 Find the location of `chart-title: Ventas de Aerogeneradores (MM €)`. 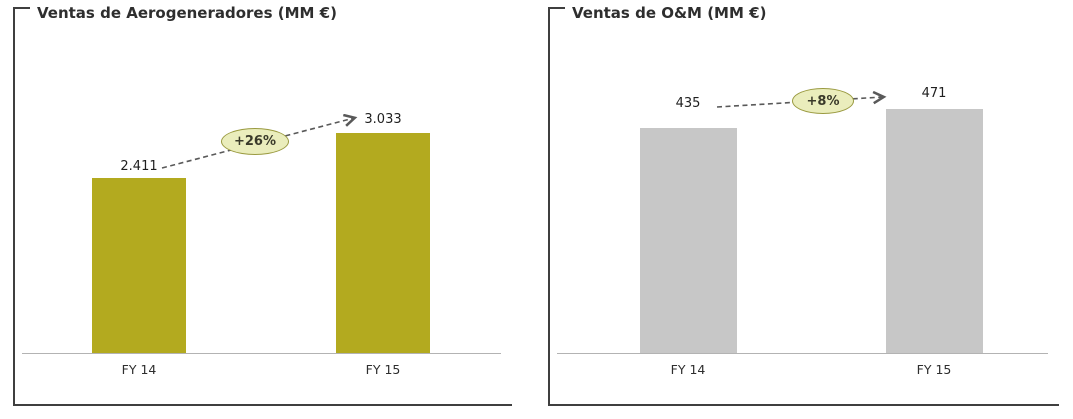

chart-title: Ventas de Aerogeneradores (MM €) is located at coordinates (187, 13).